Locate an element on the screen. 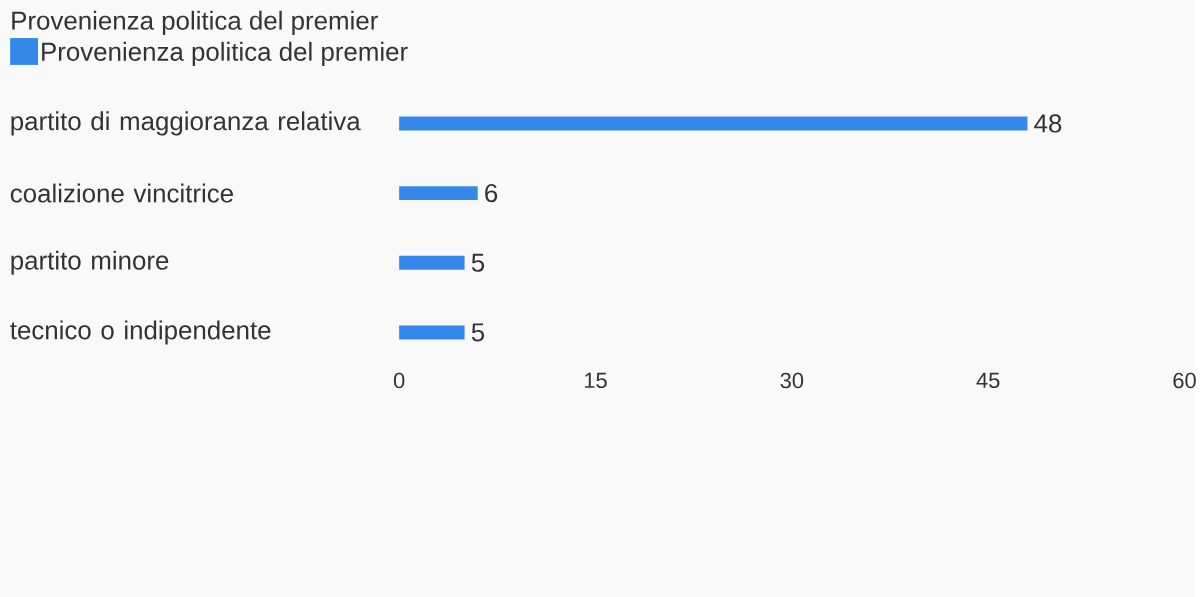 Image resolution: width=1200 pixels, height=597 pixels. data-label: 6 is located at coordinates (491, 193).